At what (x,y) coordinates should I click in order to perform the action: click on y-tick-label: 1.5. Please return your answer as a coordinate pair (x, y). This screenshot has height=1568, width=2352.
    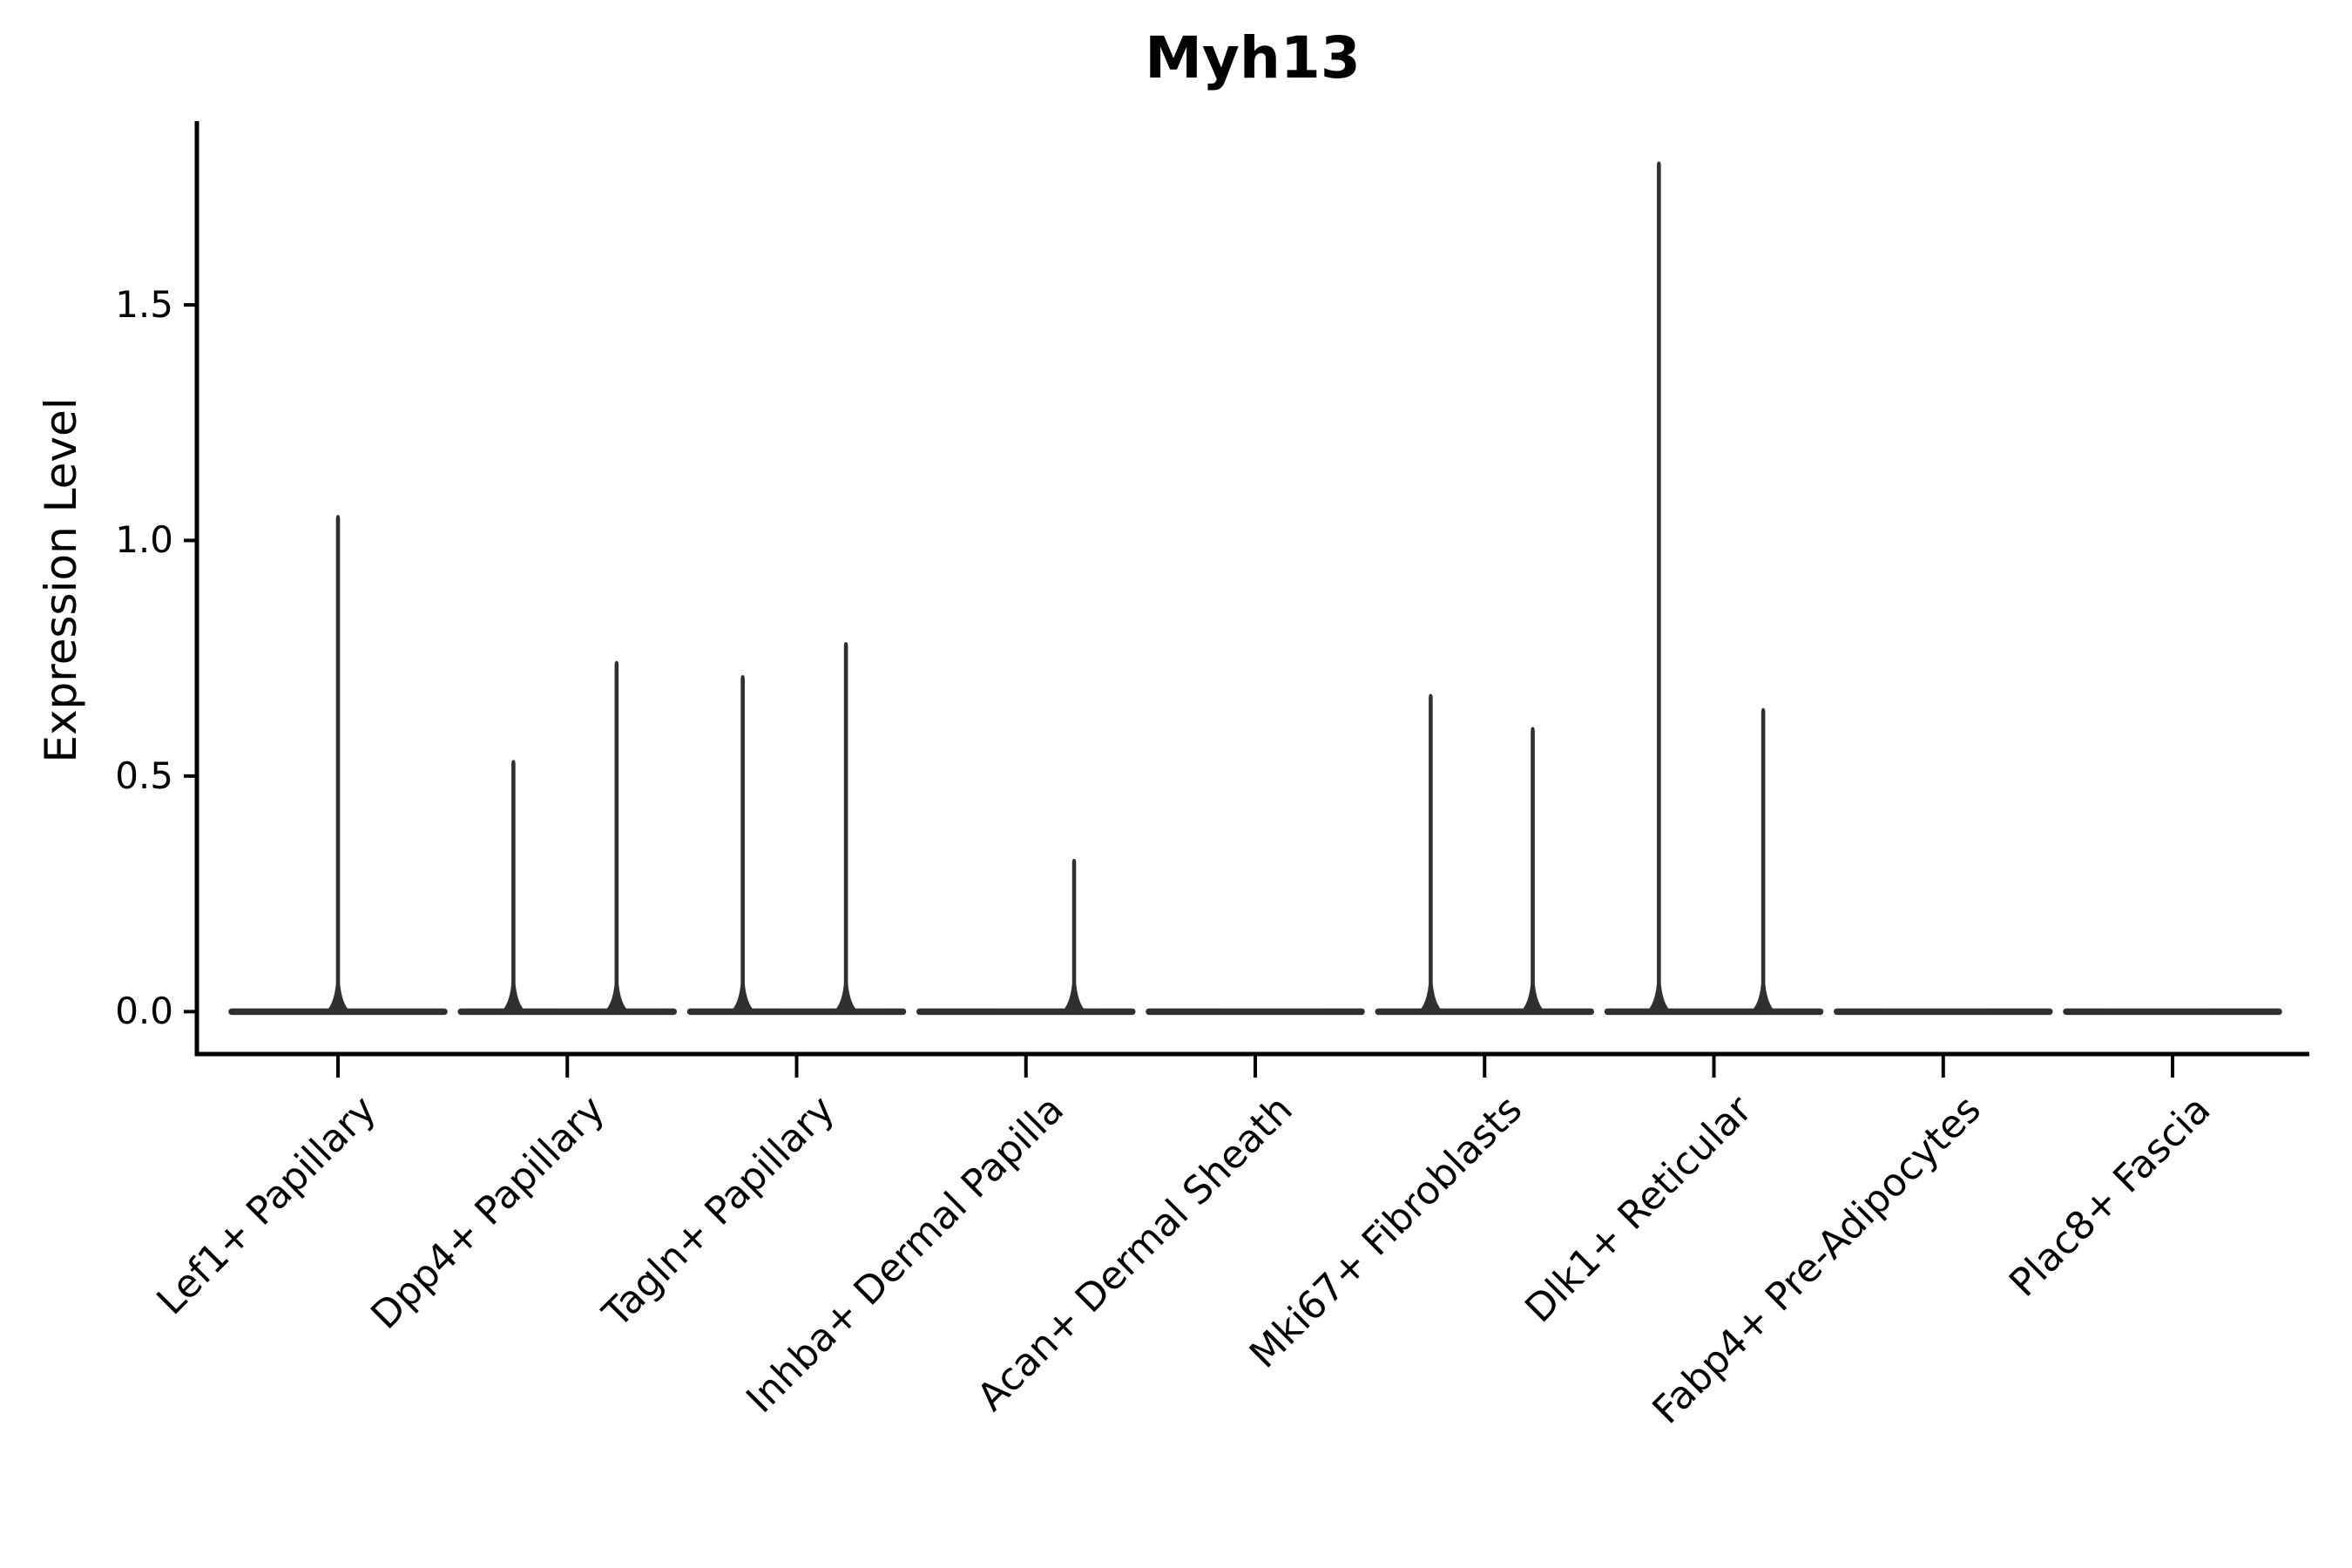
    Looking at the image, I should click on (144, 304).